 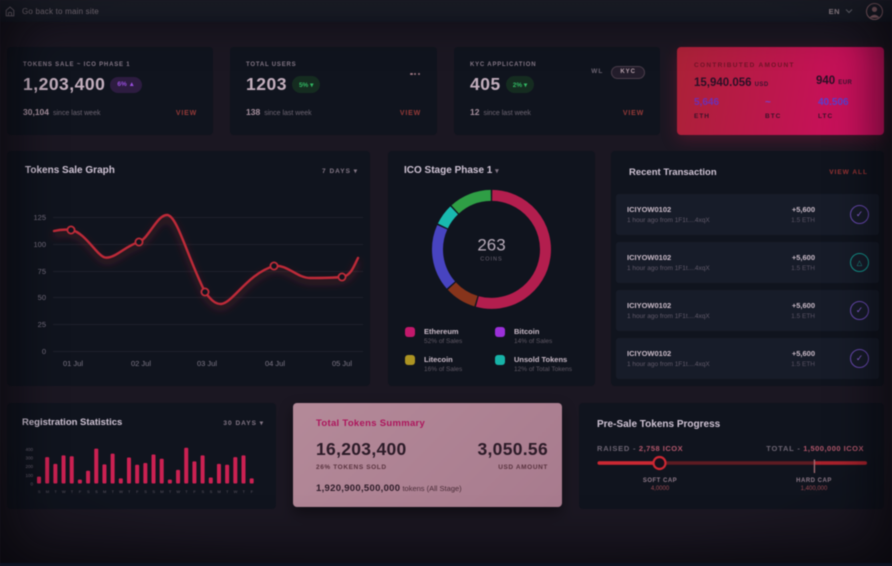 What do you see at coordinates (29, 449) in the screenshot?
I see `svg-text: 400` at bounding box center [29, 449].